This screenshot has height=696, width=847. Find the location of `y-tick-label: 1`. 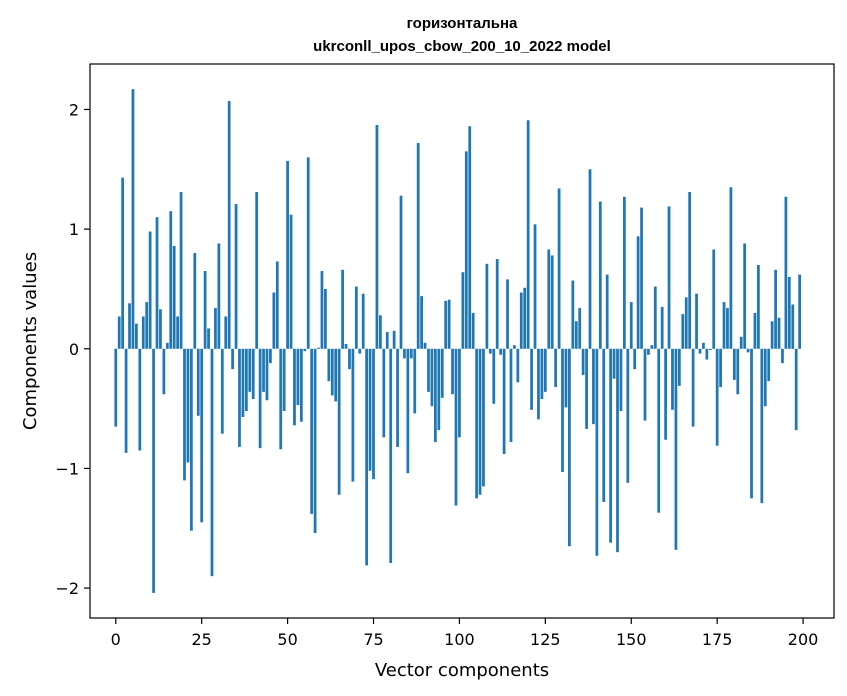

y-tick-label: 1 is located at coordinates (74, 229).